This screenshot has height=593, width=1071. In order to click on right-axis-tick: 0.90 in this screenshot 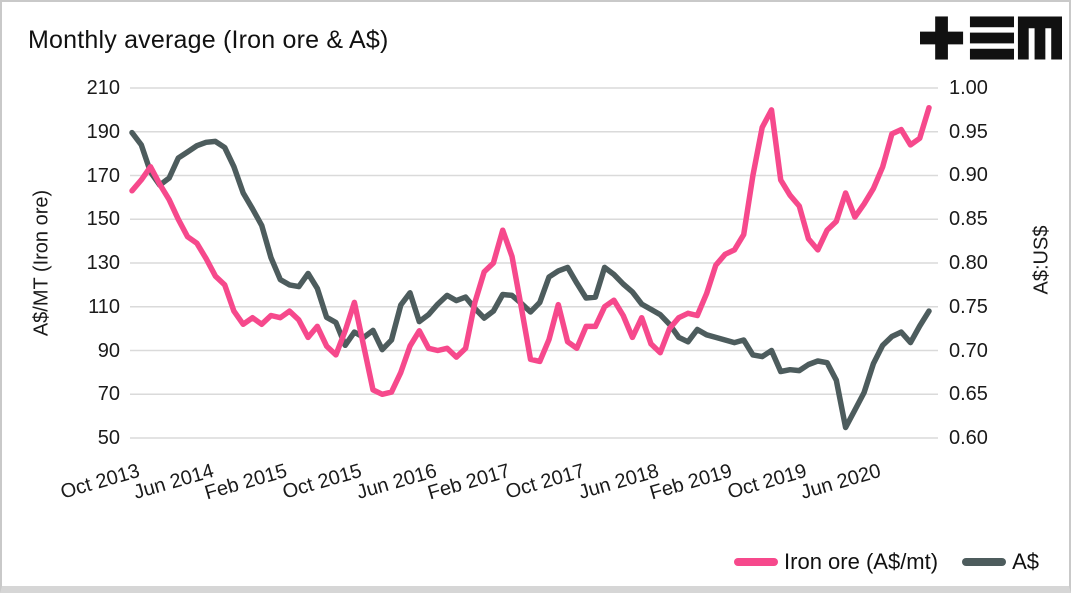, I will do `click(968, 175)`.